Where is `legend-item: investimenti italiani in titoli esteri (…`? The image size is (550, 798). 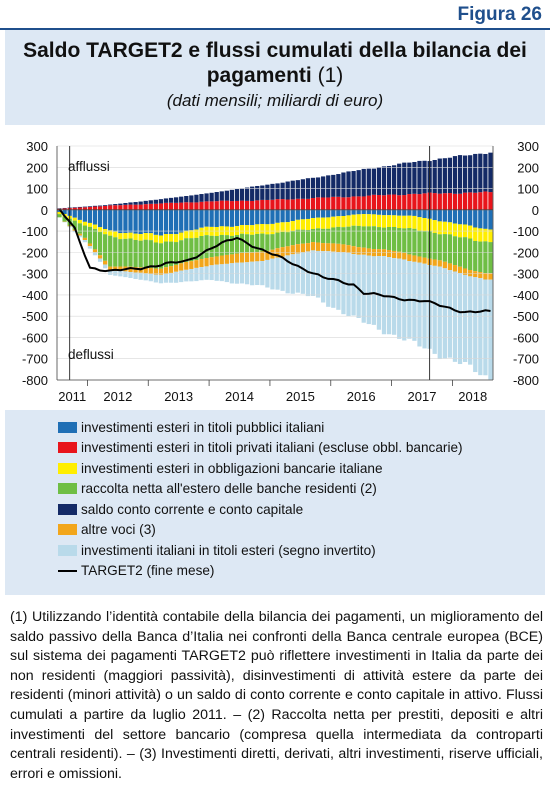
legend-item: investimenti italiani in titoli esteri (… is located at coordinates (217, 550).